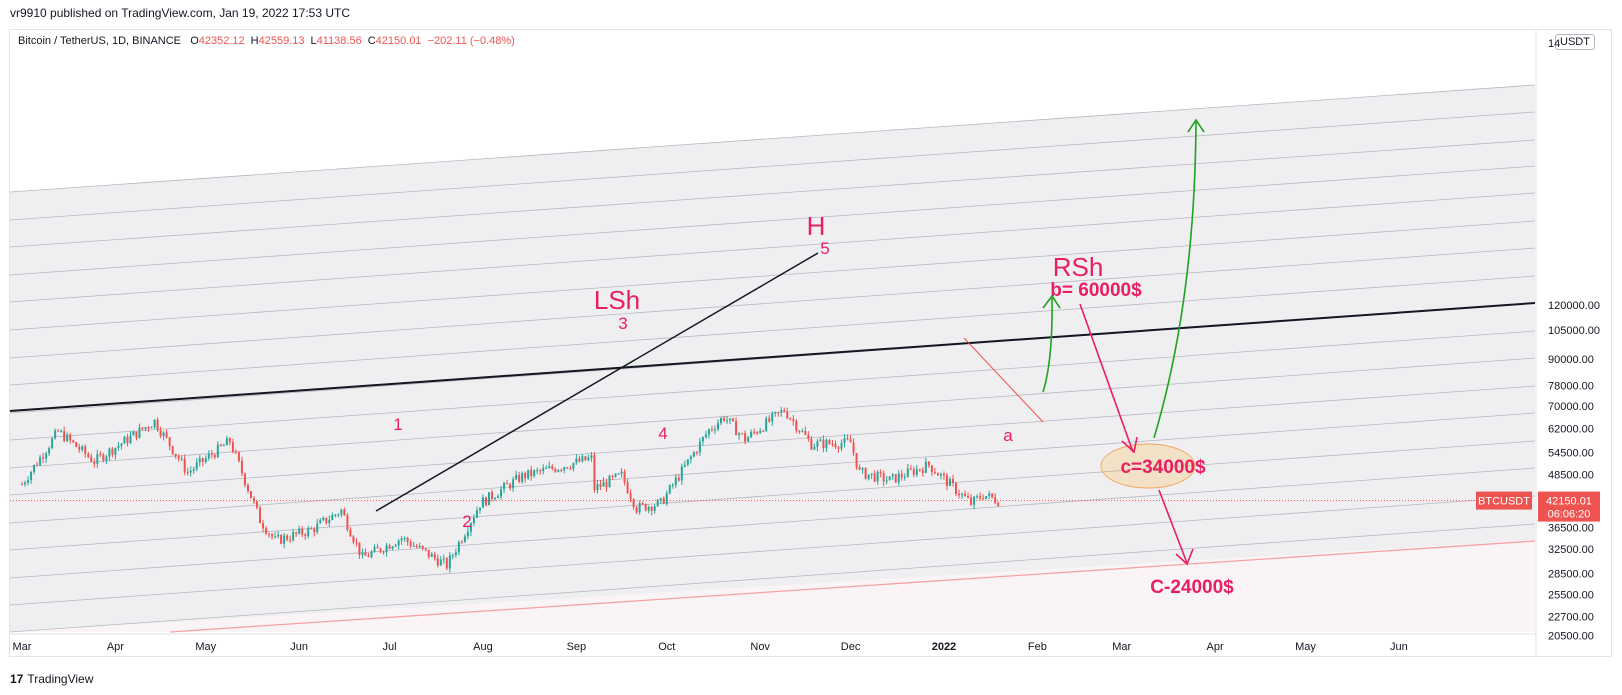  I want to click on time-tick-label: Mar, so click(1121, 647).